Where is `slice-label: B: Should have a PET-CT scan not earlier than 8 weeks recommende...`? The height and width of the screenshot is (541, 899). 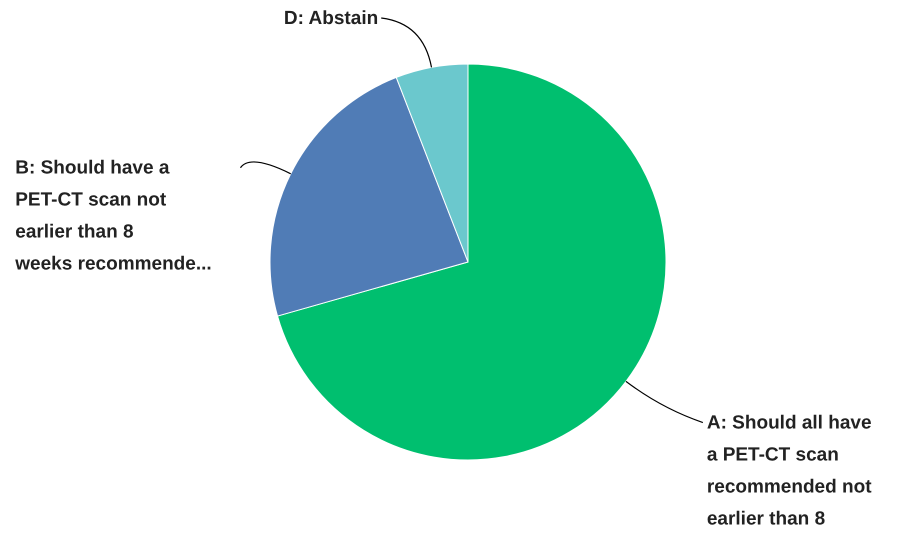
slice-label: B: Should have a PET-CT scan not earlier than 8 weeks recommende... is located at coordinates (113, 216).